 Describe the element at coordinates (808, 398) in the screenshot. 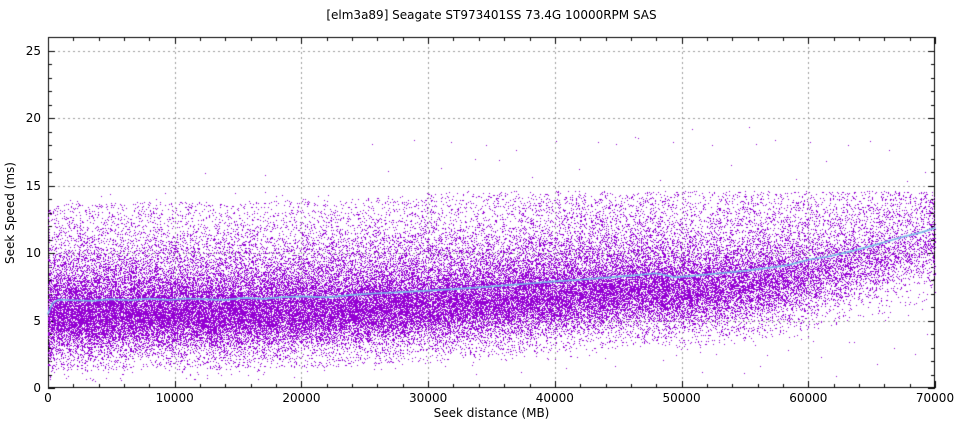

I see `x-tick-label: 60000` at that location.